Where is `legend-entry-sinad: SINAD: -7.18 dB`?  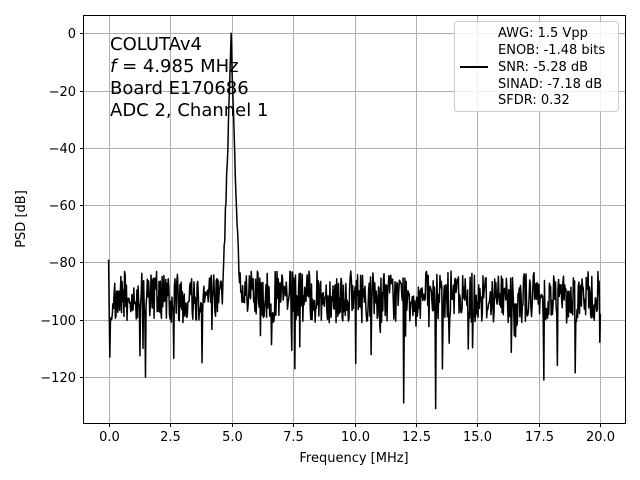
legend-entry-sinad: SINAD: -7.18 dB is located at coordinates (550, 84).